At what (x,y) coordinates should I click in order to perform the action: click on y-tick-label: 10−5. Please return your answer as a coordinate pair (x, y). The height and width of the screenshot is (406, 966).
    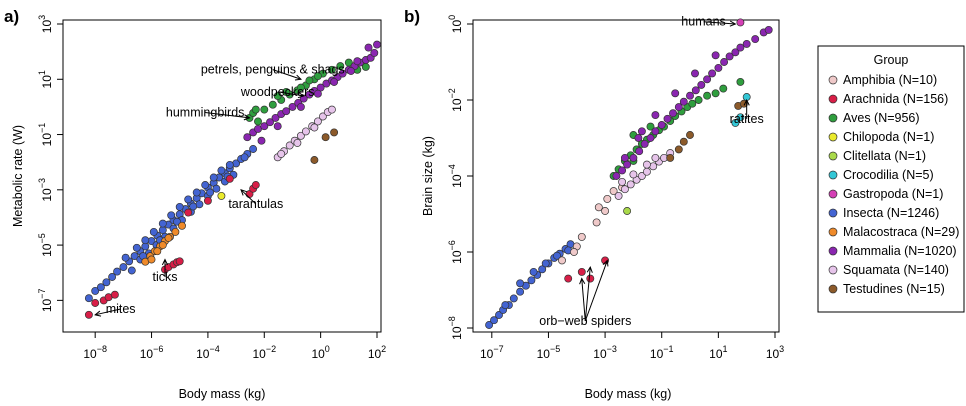
    Looking at the image, I should click on (45, 245).